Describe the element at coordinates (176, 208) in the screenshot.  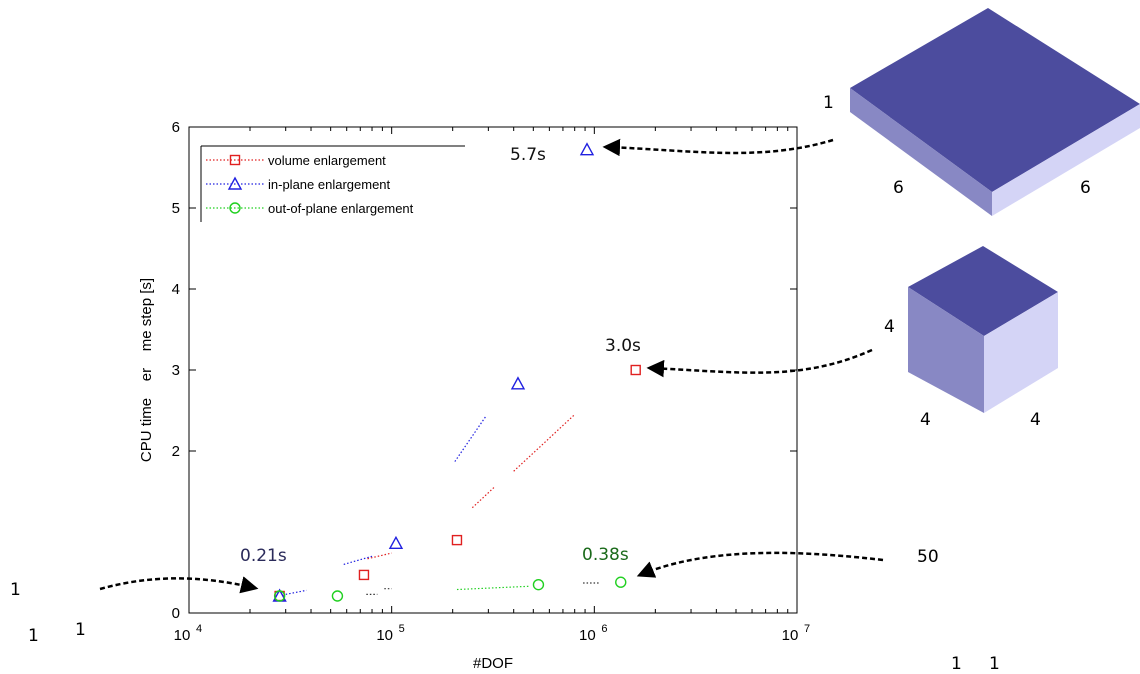
I see `y-tick-label: 5` at that location.